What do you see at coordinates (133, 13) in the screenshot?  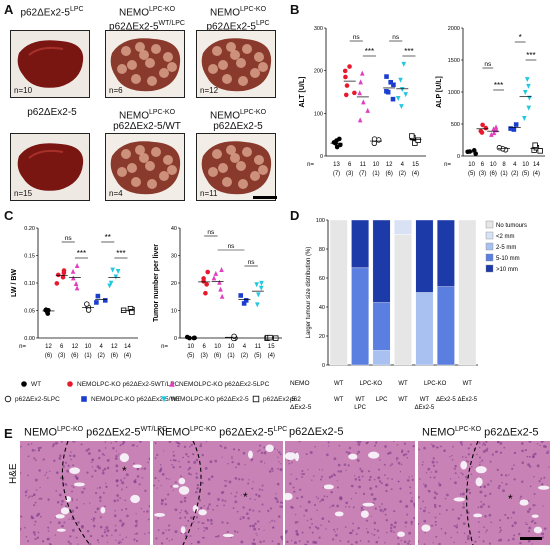 I see `liver-title-text: NEMO` at bounding box center [133, 13].